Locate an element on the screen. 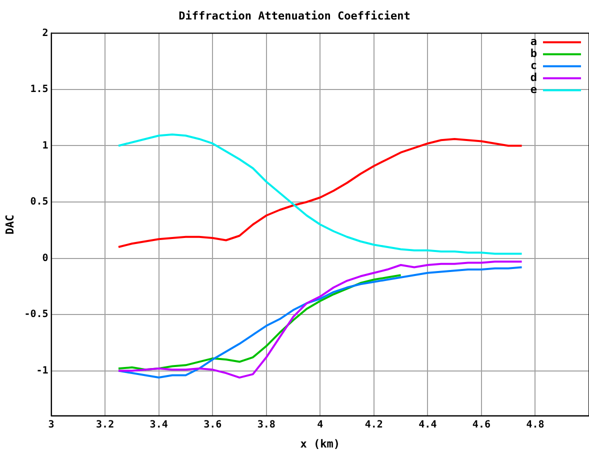 Image resolution: width=589 pixels, height=455 pixels. y-tick-label: -0.5 is located at coordinates (36, 314).